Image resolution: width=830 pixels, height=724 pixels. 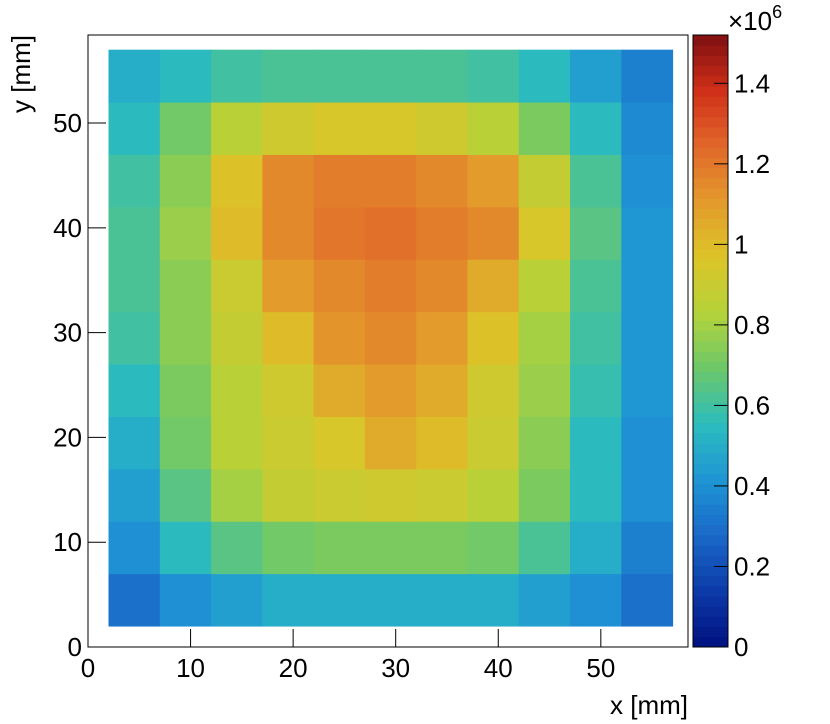 I want to click on x-tick-label: 50, so click(x=600, y=668).